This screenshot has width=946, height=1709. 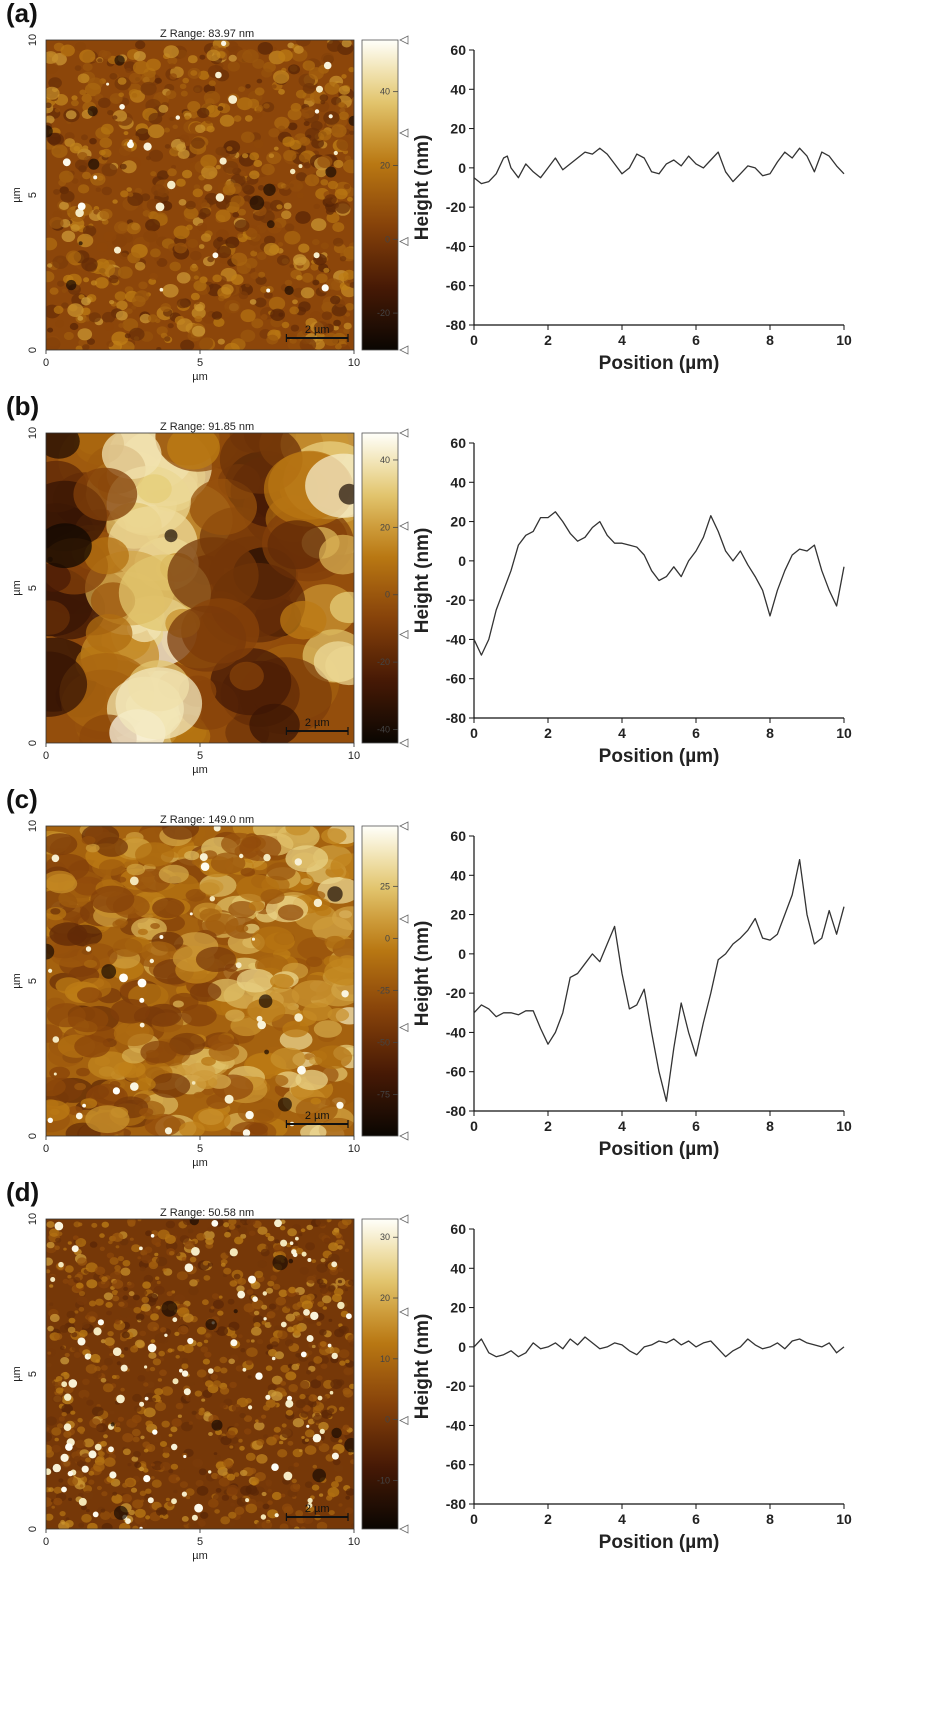 What do you see at coordinates (385, 460) in the screenshot?
I see `colorbar-tick-label: 40` at bounding box center [385, 460].